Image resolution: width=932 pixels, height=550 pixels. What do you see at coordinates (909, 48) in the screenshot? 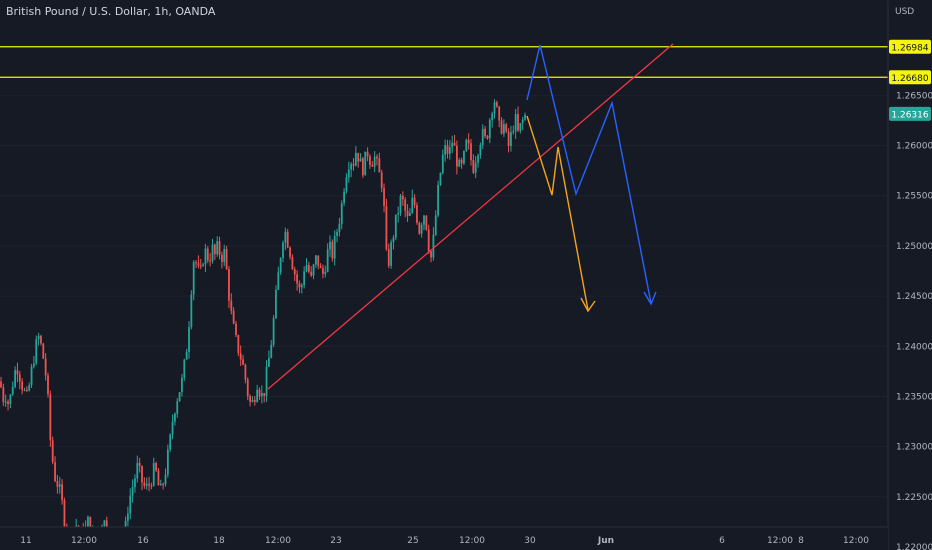
I see `price-badge-text: 1.26984` at bounding box center [909, 48].